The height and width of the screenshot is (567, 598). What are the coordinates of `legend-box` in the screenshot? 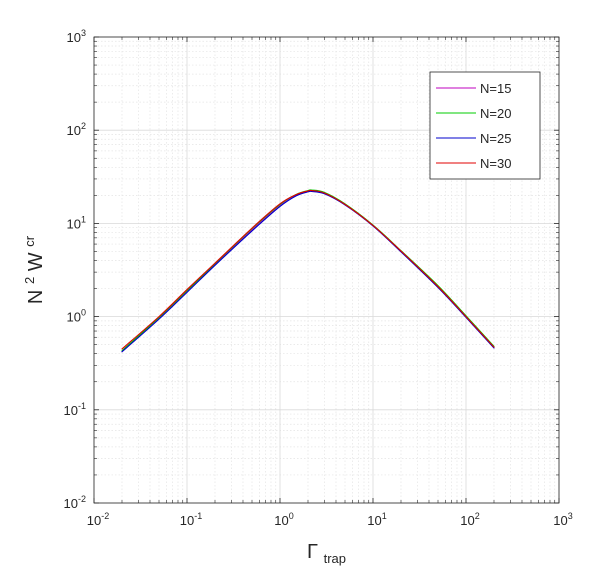 It's located at (485, 125).